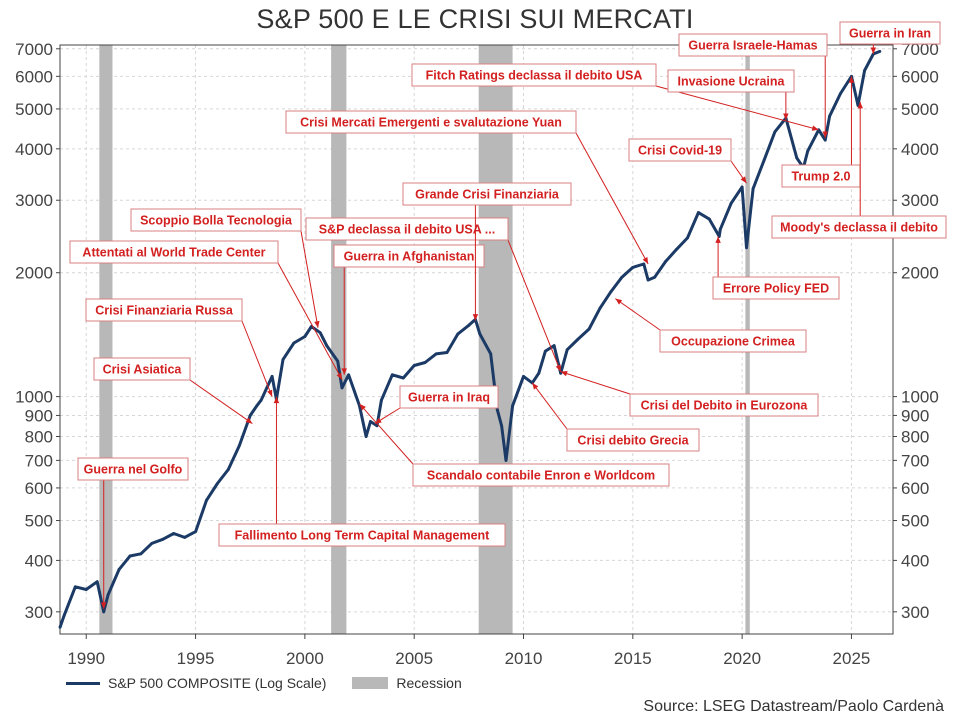 This screenshot has width=964, height=716. What do you see at coordinates (362, 407) in the screenshot?
I see `annotation-arrowhead-enron` at bounding box center [362, 407].